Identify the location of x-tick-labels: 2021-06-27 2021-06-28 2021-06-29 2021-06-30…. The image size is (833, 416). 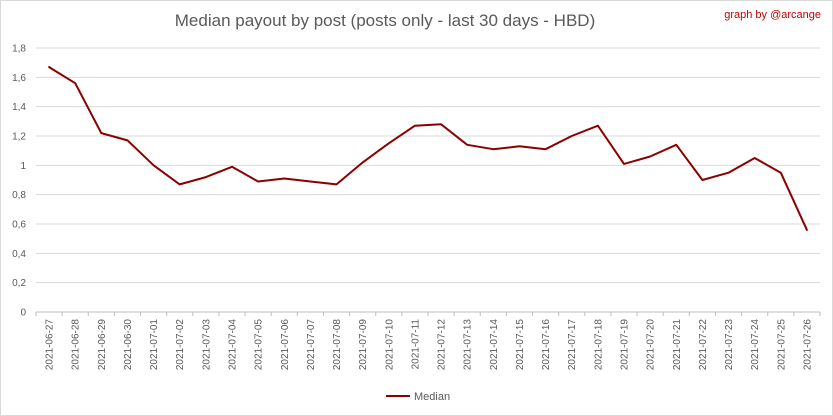
(428, 341).